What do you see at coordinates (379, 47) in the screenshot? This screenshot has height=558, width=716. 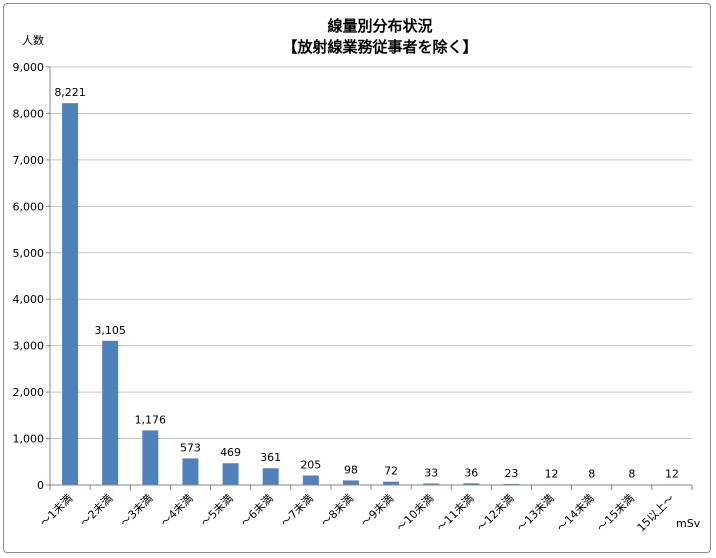 I see `chart-subtitle: 【放射線業務従事者を除く】` at bounding box center [379, 47].